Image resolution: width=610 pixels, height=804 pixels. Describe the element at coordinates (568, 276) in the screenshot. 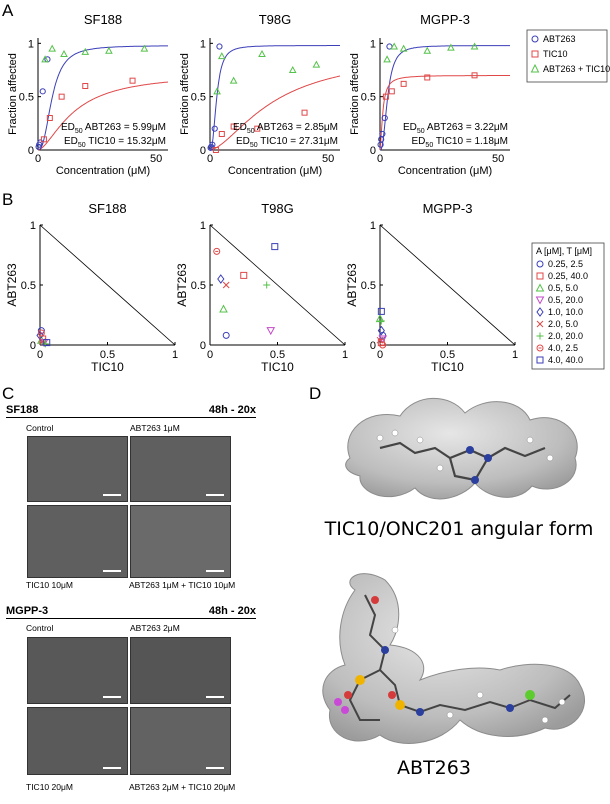

I see `legend-label: 0.25, 40.0` at that location.